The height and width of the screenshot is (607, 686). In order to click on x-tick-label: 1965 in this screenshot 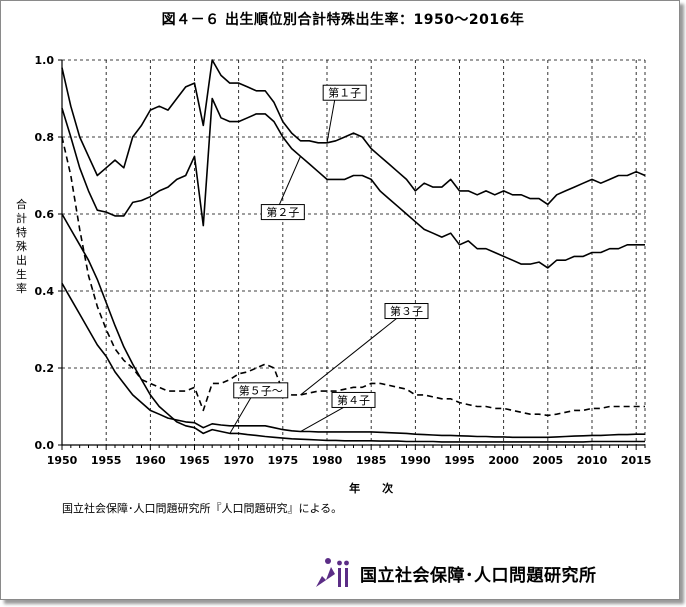, I will do `click(194, 460)`.